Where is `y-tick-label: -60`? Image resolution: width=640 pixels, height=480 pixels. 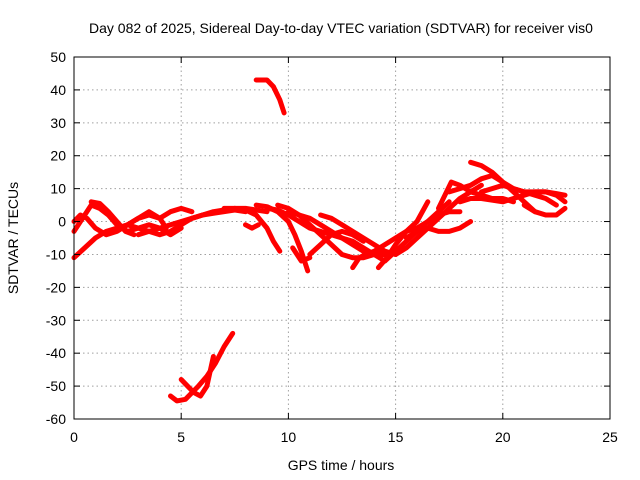
y-tick-label: -60 is located at coordinates (56, 419).